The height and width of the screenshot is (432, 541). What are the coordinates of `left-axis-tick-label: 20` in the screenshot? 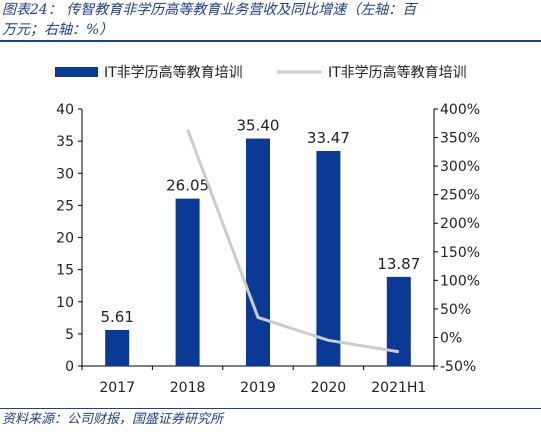 It's located at (65, 239).